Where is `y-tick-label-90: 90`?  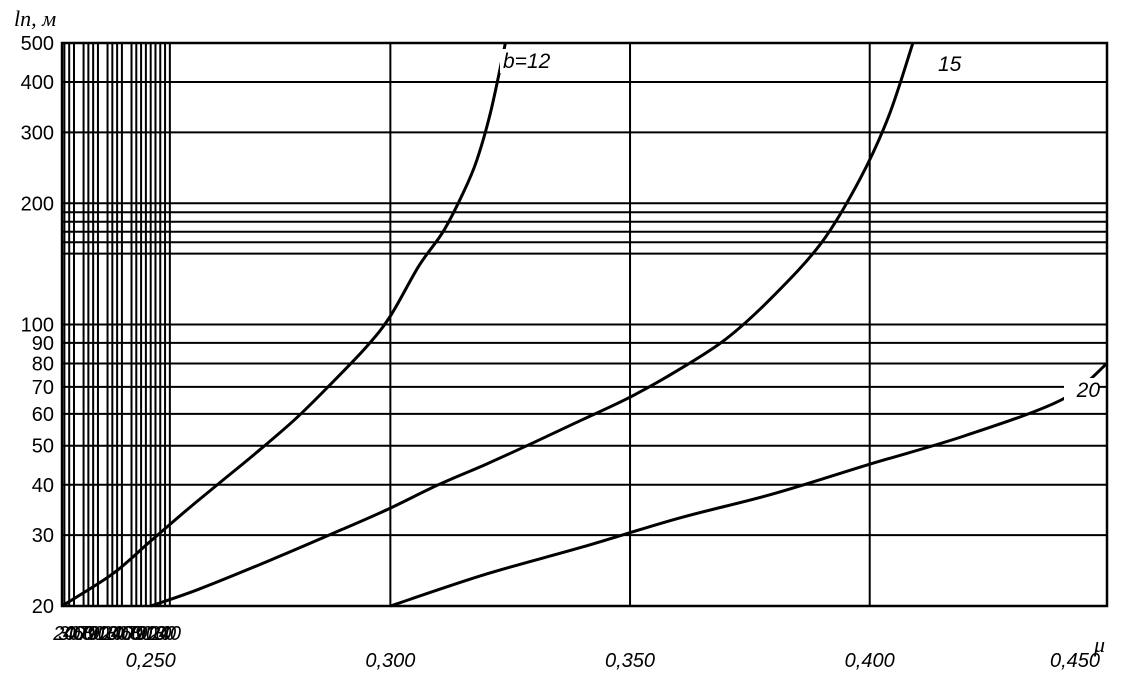 y-tick-label-90: 90 is located at coordinates (43, 344).